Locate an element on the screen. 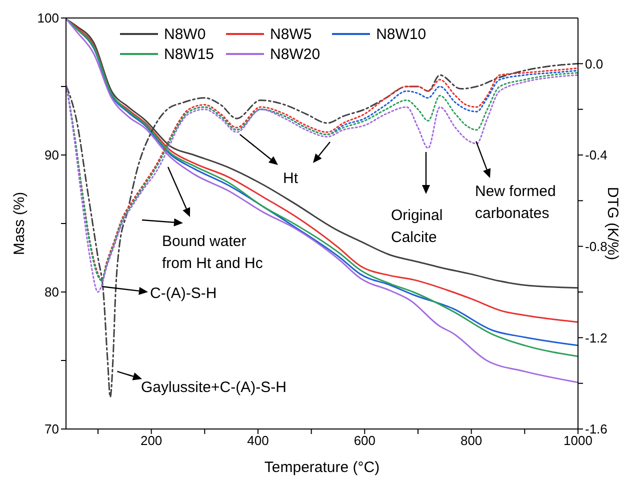 This screenshot has height=486, width=640. y-tick-label: 90 is located at coordinates (51, 155).